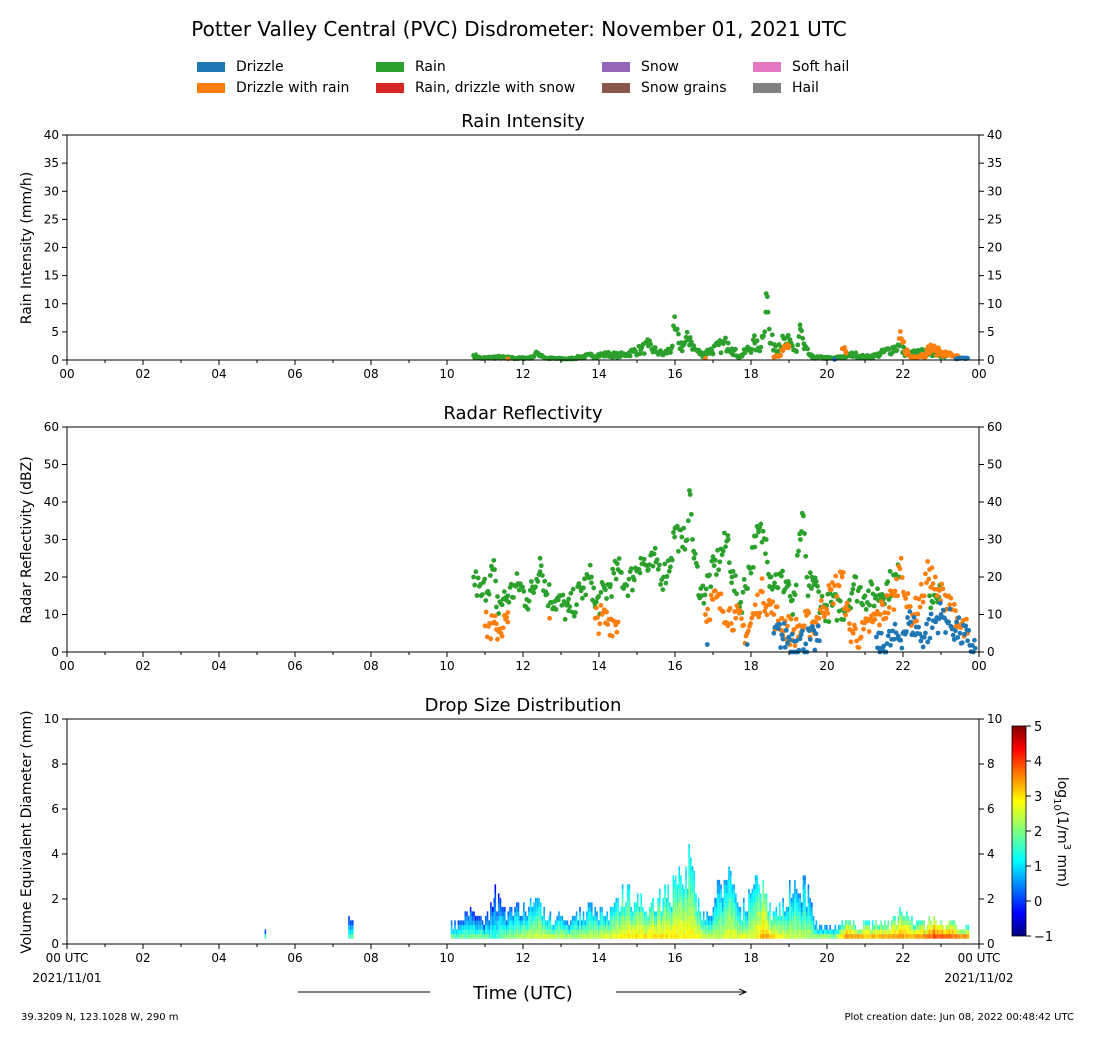  I want to click on x-tick-label: 08, so click(370, 374).